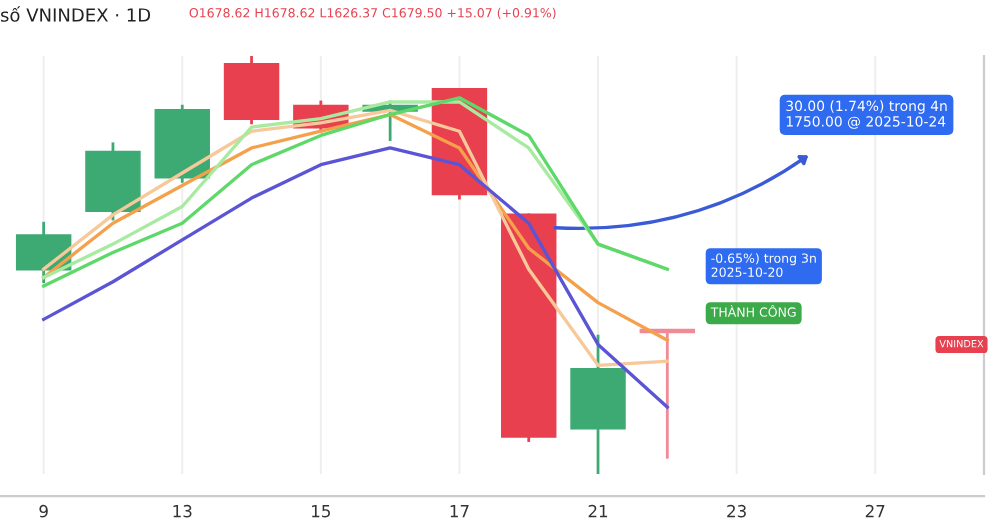  Describe the element at coordinates (182, 511) in the screenshot. I see `x-tick-label: 13` at that location.